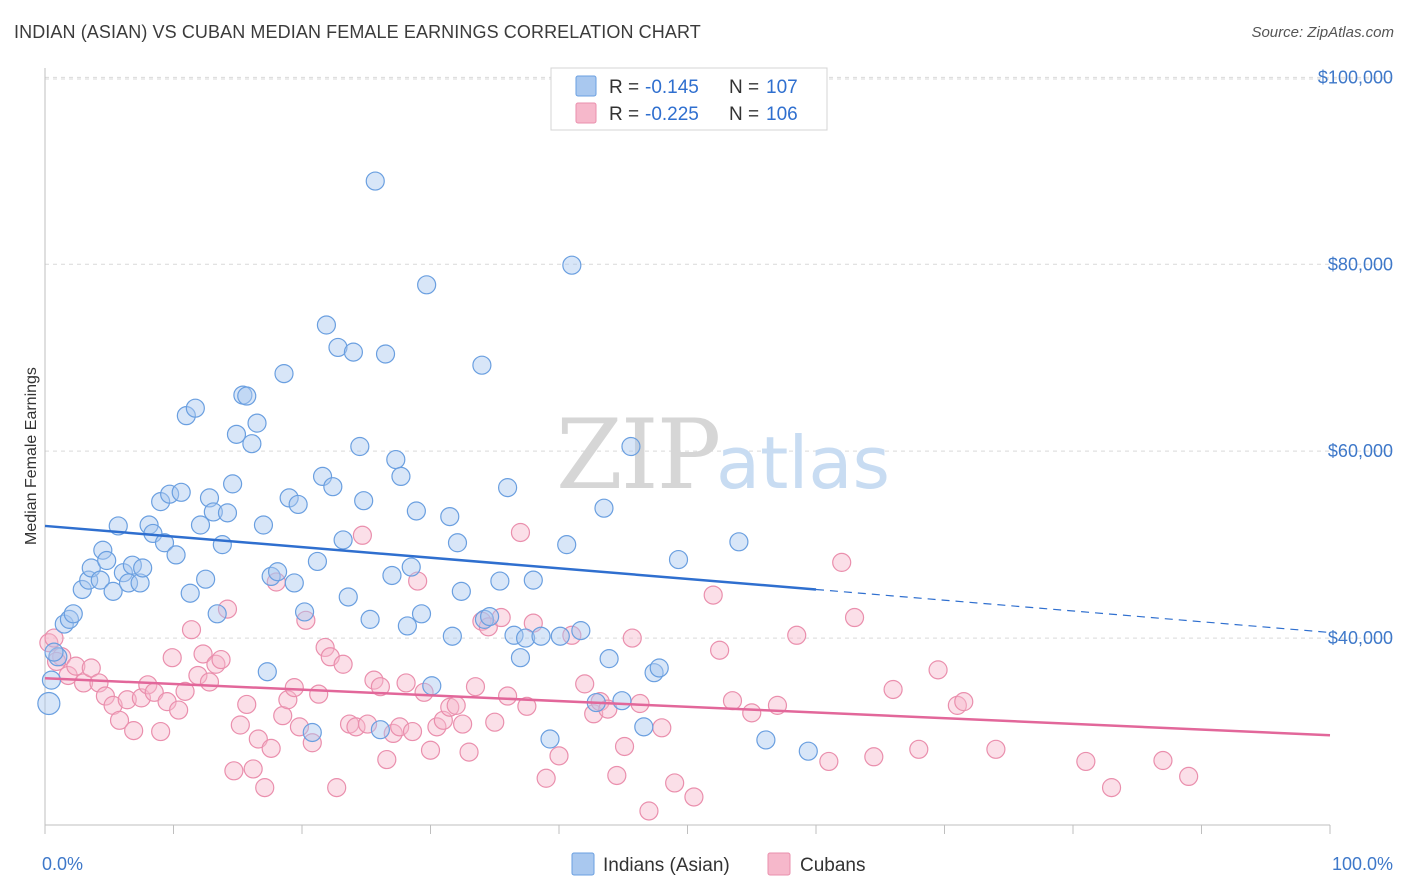 Image resolution: width=1406 pixels, height=892 pixels. Describe the element at coordinates (666, 865) in the screenshot. I see `bottom-legend-label-indians: Indians (Asian)` at that location.